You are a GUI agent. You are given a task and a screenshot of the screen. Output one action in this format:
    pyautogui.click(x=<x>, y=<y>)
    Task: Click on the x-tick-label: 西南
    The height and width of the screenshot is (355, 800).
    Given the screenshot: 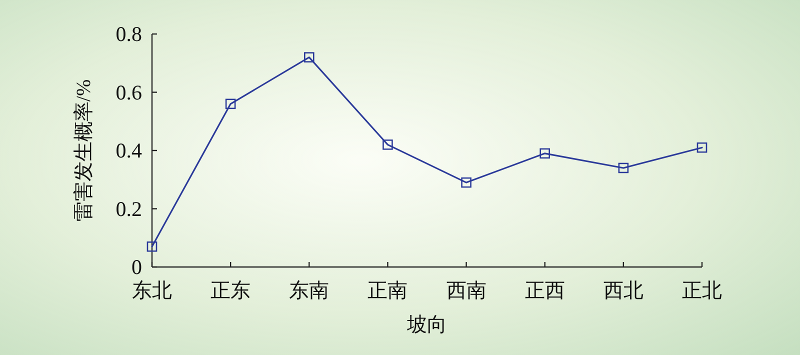 What is the action you would take?
    pyautogui.click(x=466, y=291)
    